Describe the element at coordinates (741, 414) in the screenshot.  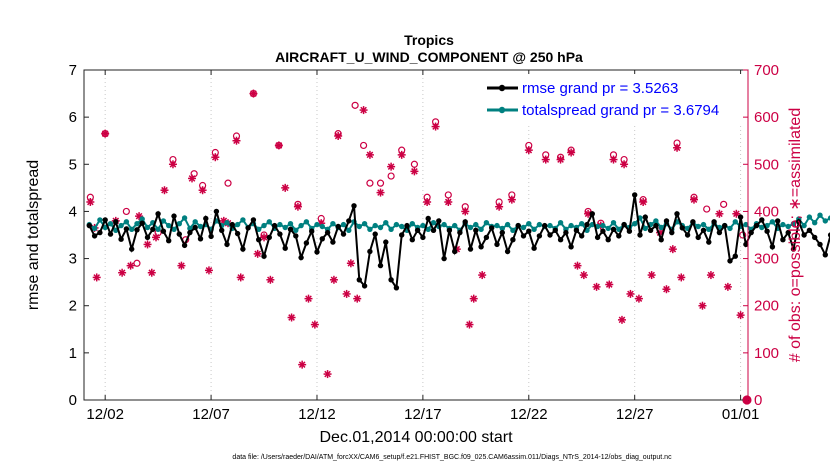
I see `x-tick-label: 01/01` at that location.